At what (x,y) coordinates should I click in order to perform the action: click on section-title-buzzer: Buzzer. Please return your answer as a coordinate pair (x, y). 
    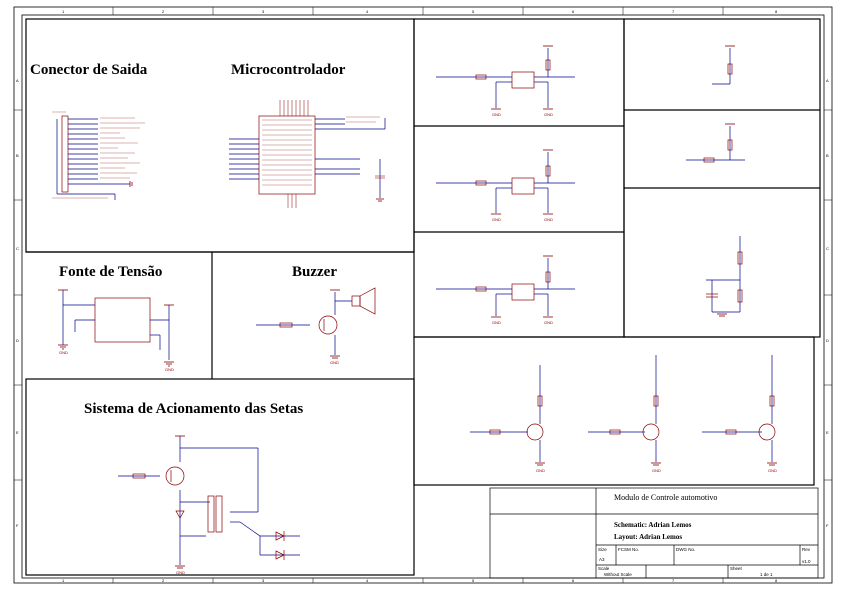
    Looking at the image, I should click on (314, 272).